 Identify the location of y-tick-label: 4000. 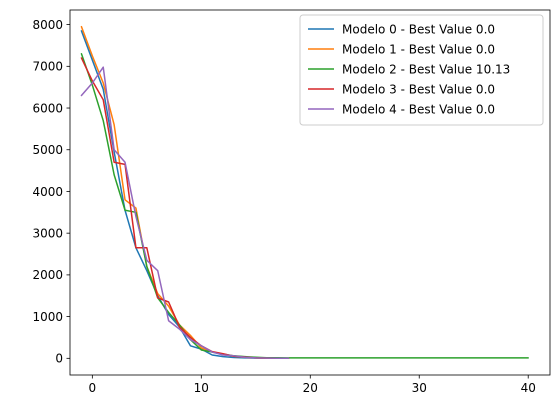
(47, 192).